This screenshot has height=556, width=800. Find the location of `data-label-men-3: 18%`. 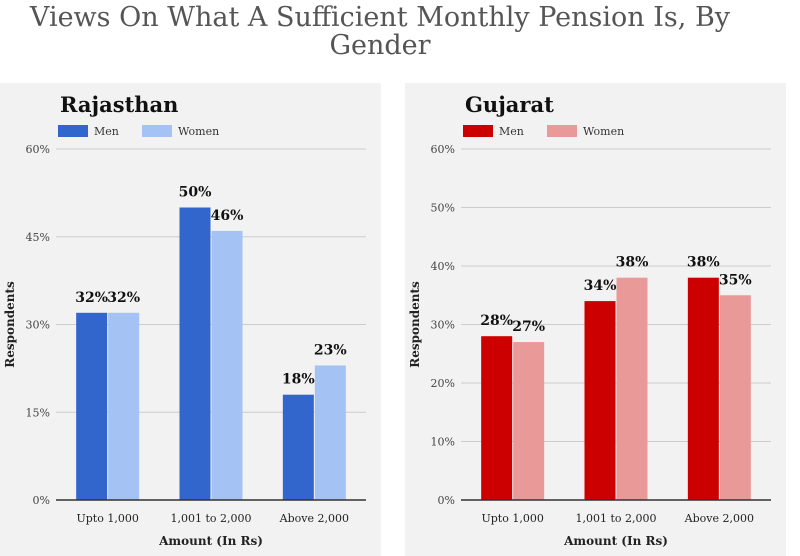

data-label-men-3: 18% is located at coordinates (298, 380).